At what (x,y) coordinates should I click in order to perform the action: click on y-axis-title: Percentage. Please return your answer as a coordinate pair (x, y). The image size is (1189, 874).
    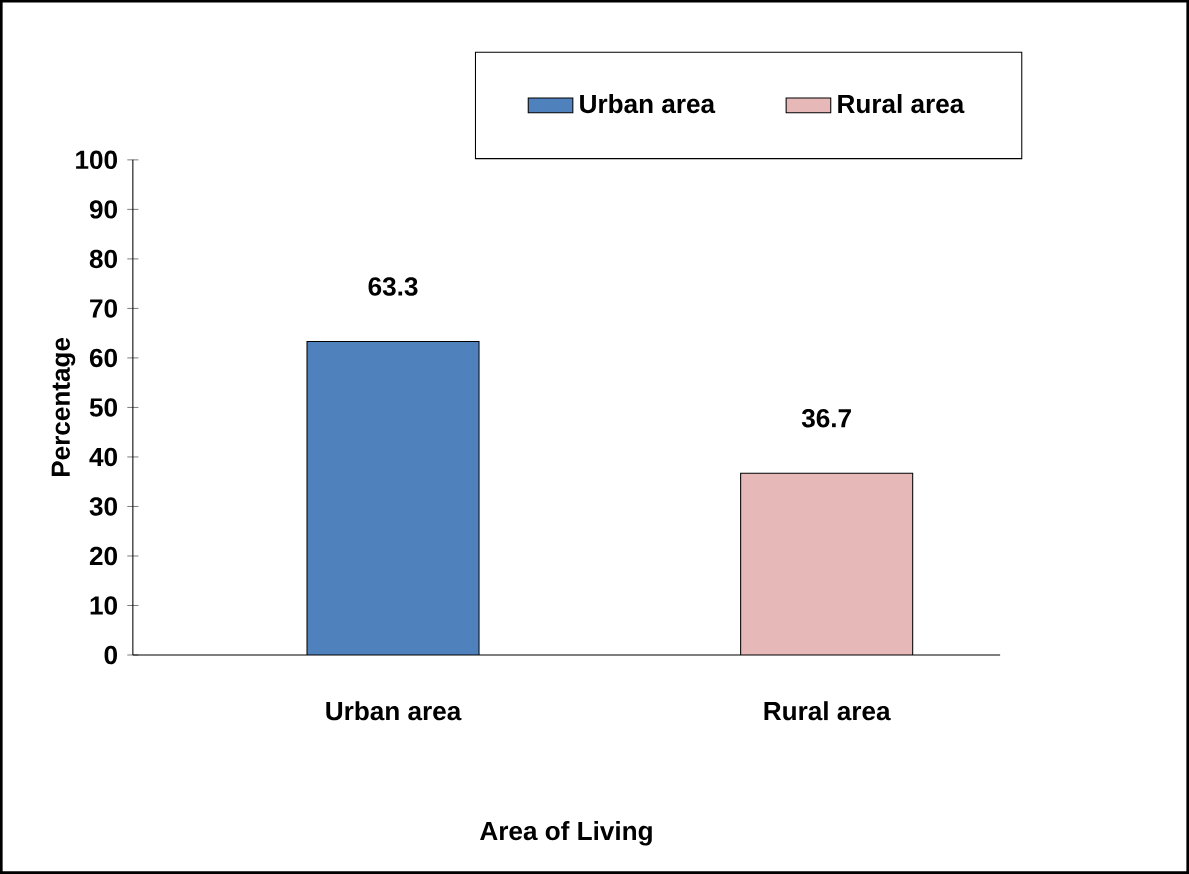
    Looking at the image, I should click on (63, 407).